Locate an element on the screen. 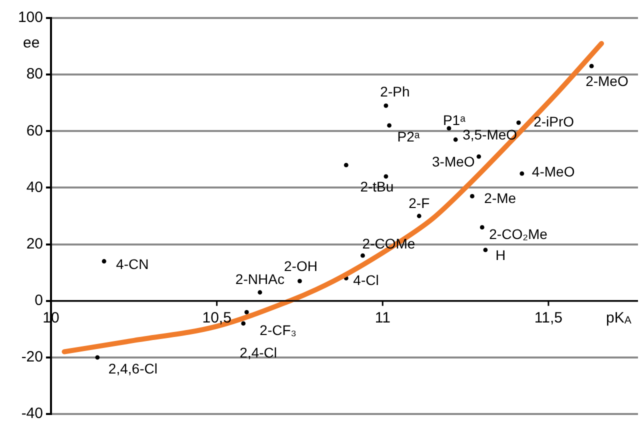 The height and width of the screenshot is (426, 642). annotation: P1ᵃ is located at coordinates (454, 120).